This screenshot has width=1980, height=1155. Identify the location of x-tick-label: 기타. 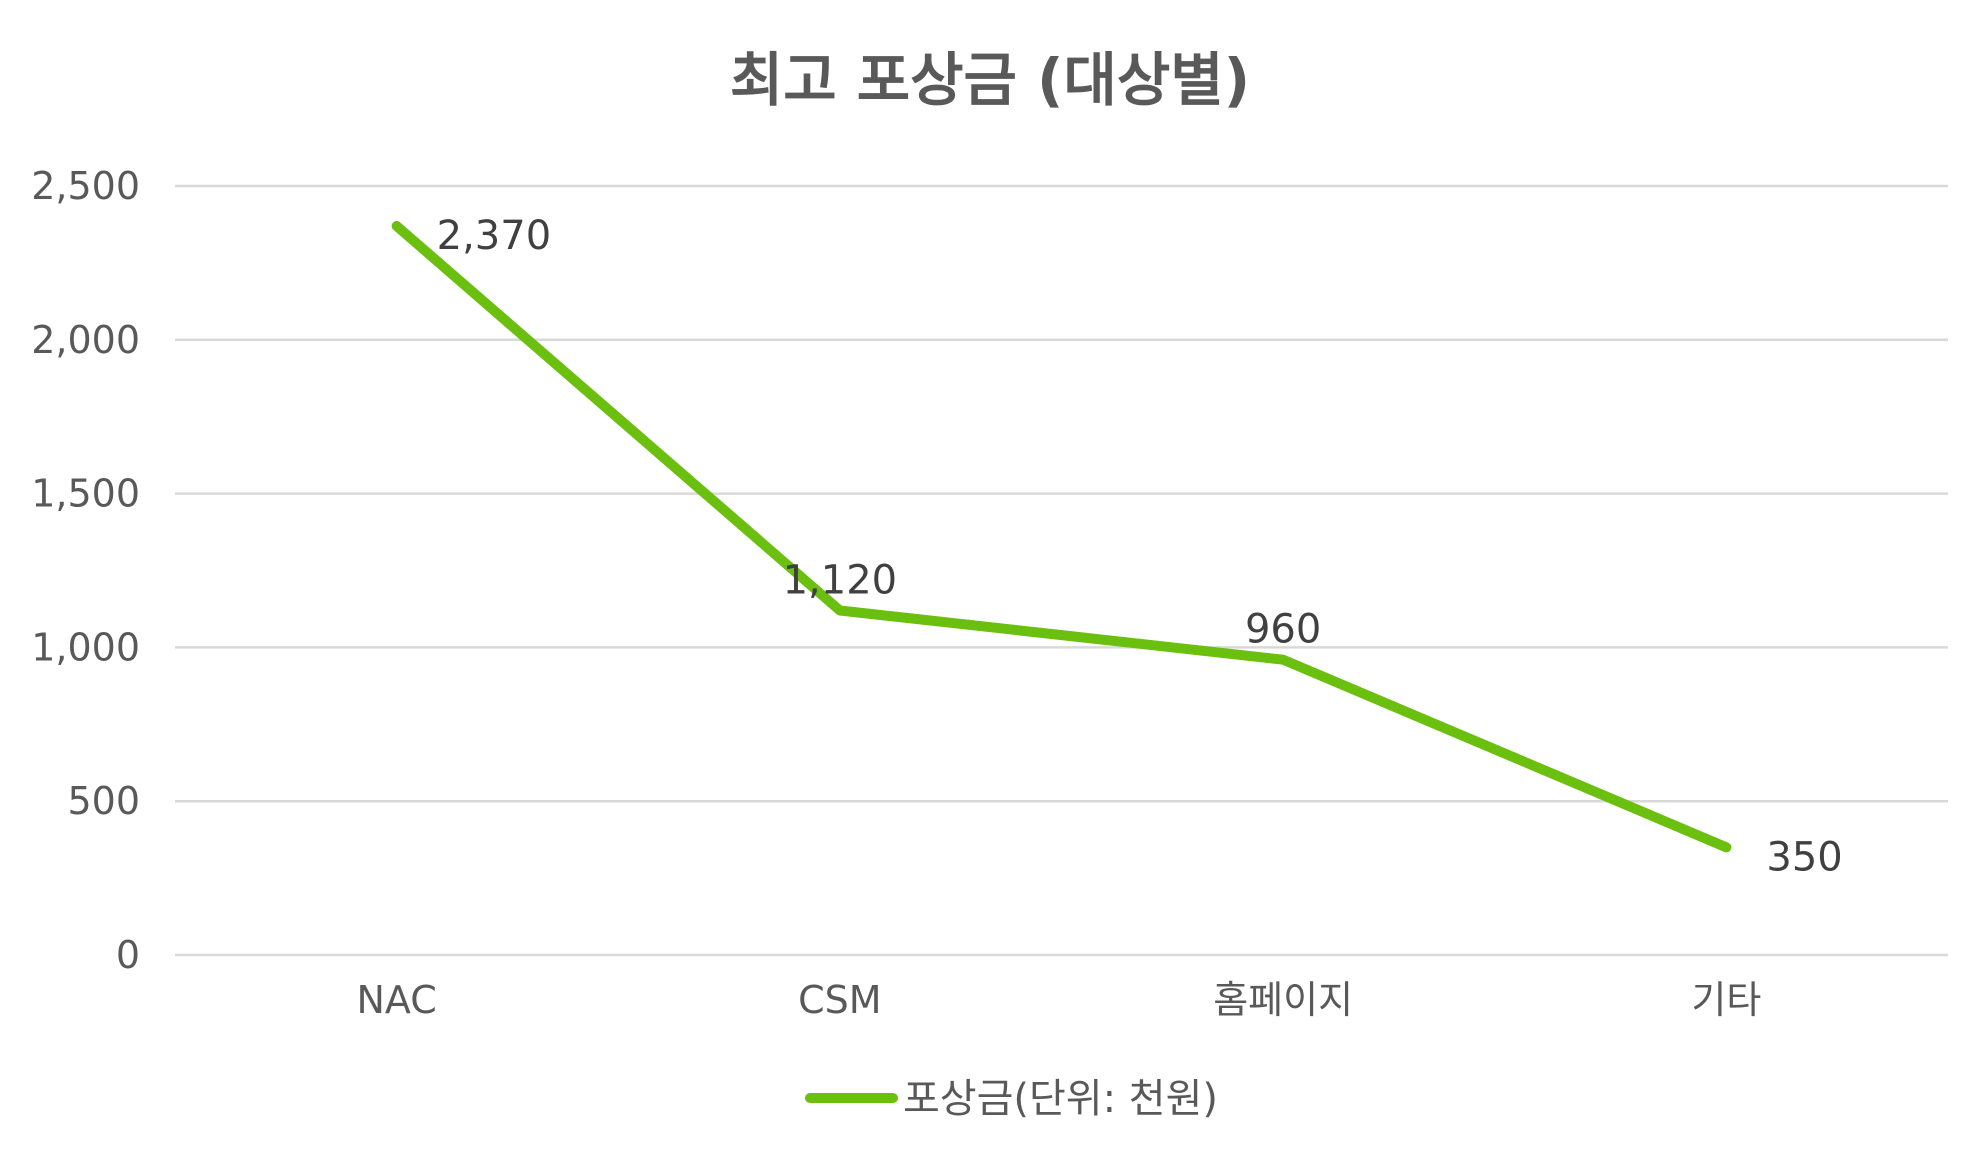
(1726, 1000).